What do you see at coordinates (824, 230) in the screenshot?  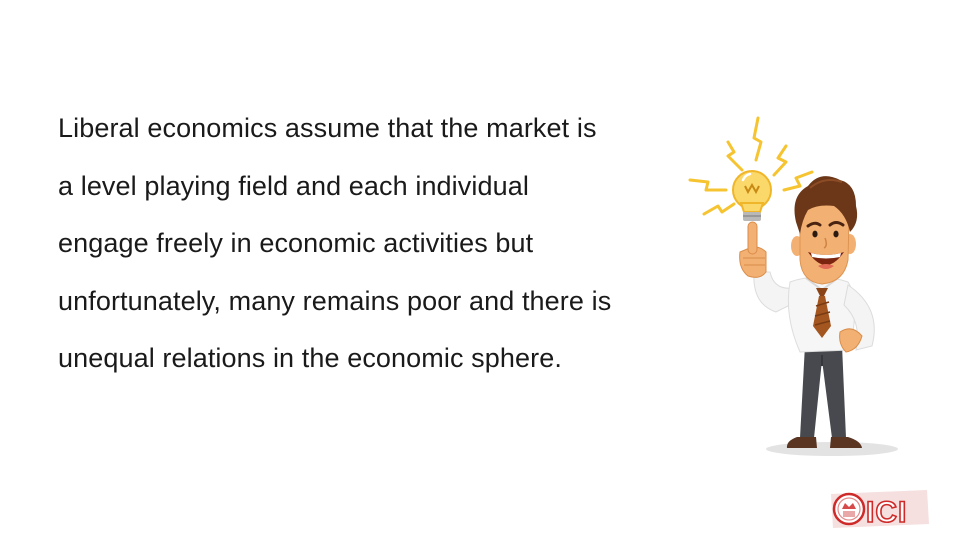 I see `head` at bounding box center [824, 230].